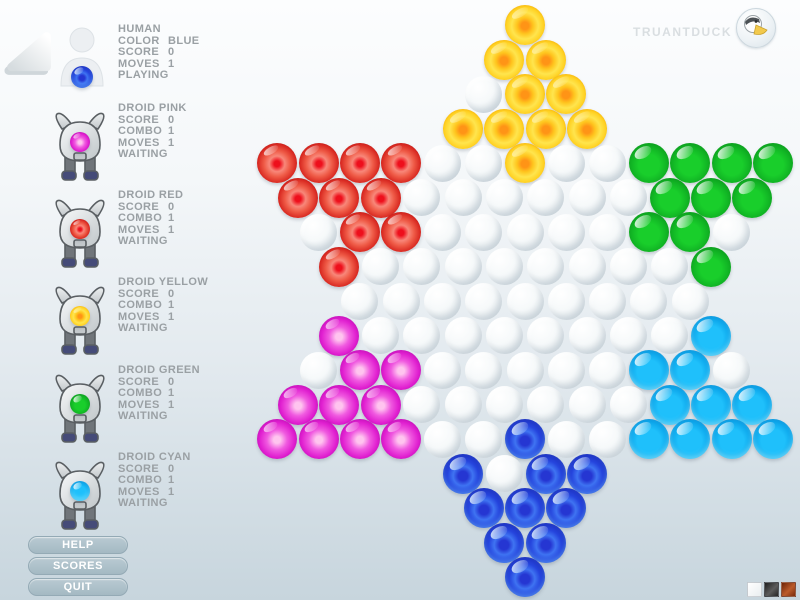 This screenshot has width=800, height=600. What do you see at coordinates (78, 587) in the screenshot?
I see `quit-button: QUIT` at bounding box center [78, 587].